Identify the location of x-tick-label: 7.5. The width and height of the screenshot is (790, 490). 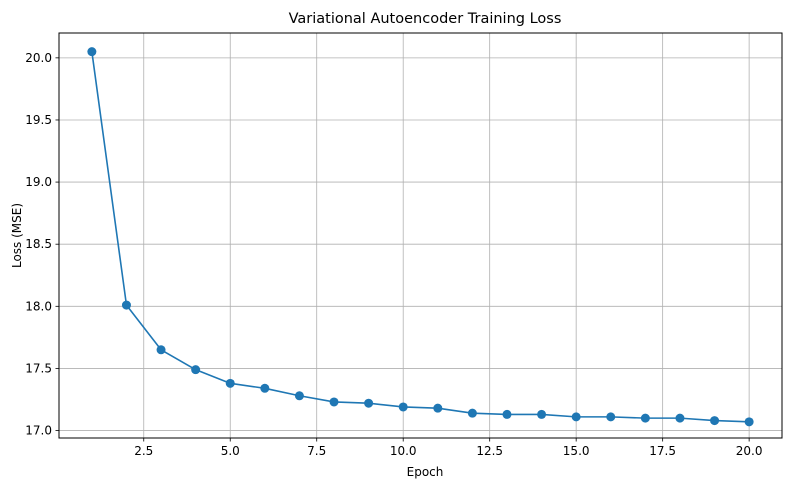
(316, 451).